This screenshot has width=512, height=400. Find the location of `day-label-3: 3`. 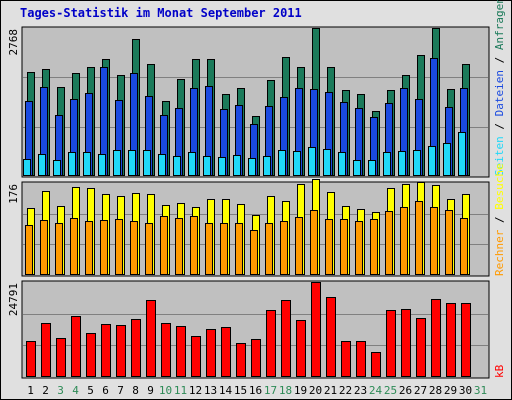

day-label-3: 3 is located at coordinates (60, 390).